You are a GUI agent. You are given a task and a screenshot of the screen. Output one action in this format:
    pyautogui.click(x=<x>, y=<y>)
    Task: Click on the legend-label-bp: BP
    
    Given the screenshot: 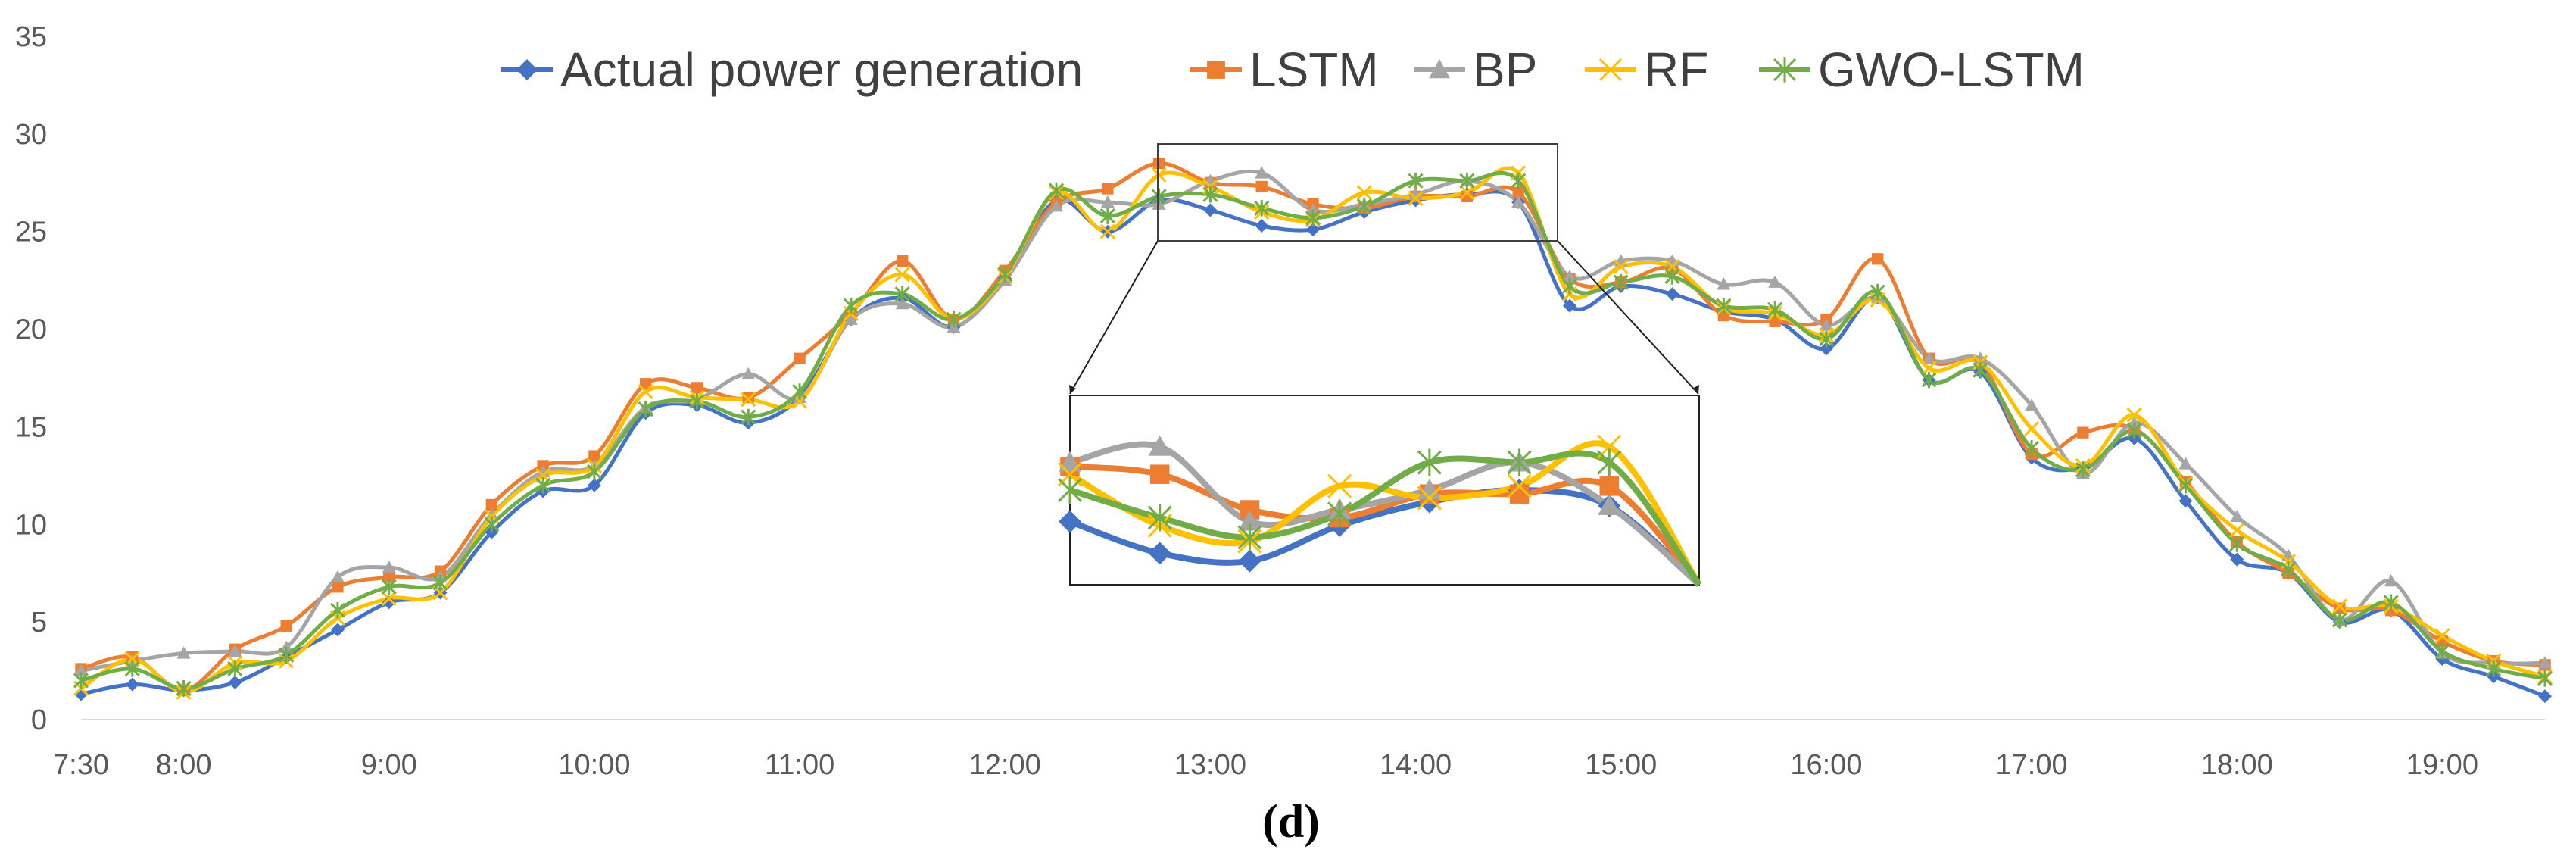 What is the action you would take?
    pyautogui.click(x=1505, y=69)
    